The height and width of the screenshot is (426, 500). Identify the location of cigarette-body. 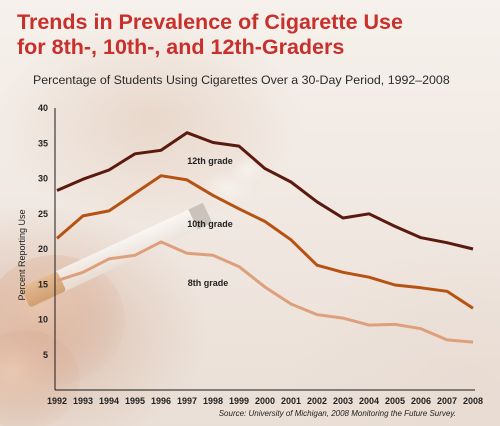
(123, 252).